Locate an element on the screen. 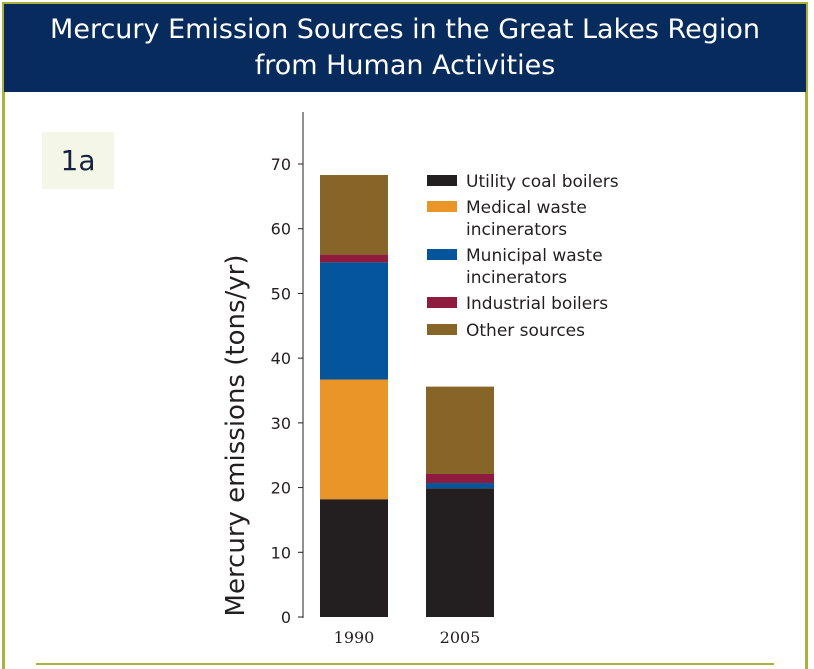  y-axis-title: Mercury emissions (tons/yr) is located at coordinates (236, 436).